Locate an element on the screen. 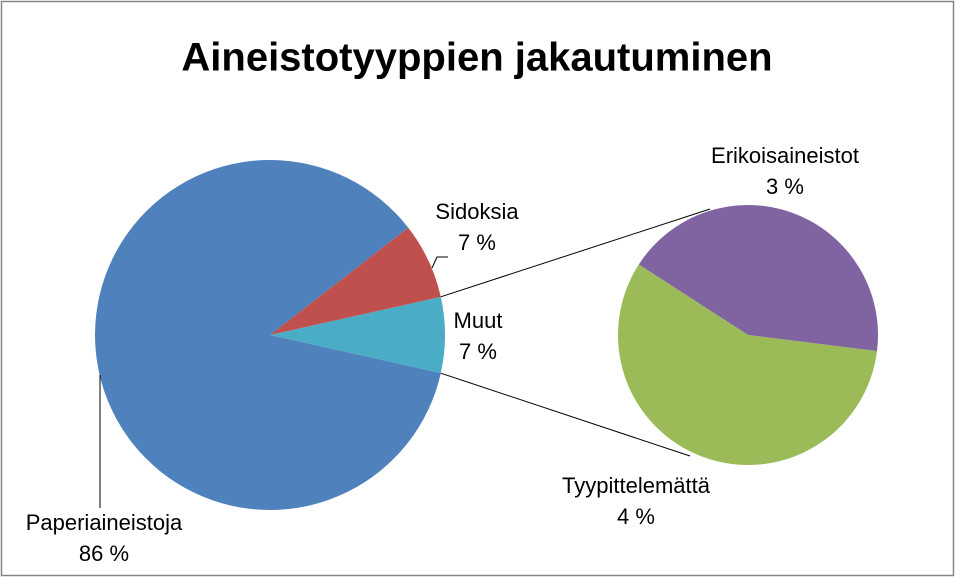 The image size is (955, 577). data-label-name: Muut is located at coordinates (478, 320).